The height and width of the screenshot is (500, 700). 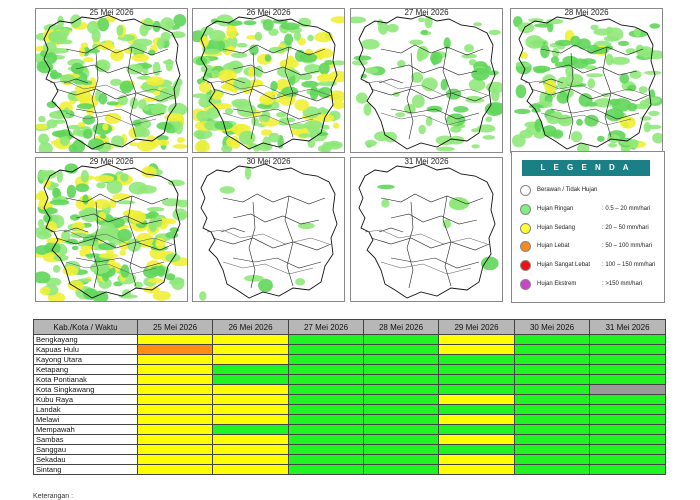 I want to click on legend-swatch, so click(x=525, y=228).